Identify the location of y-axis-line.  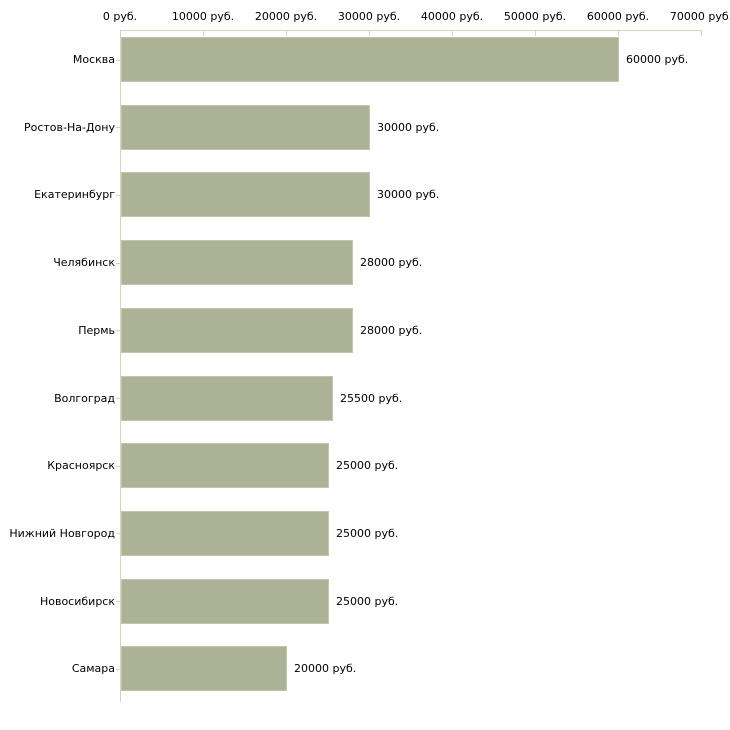
(120, 366).